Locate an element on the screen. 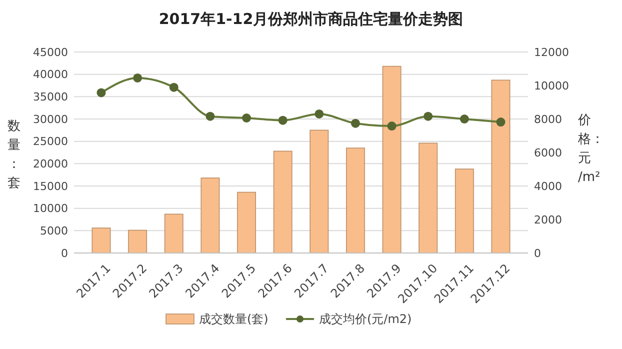 This screenshot has width=622, height=349. y-tick-label: 35000 is located at coordinates (50, 97).